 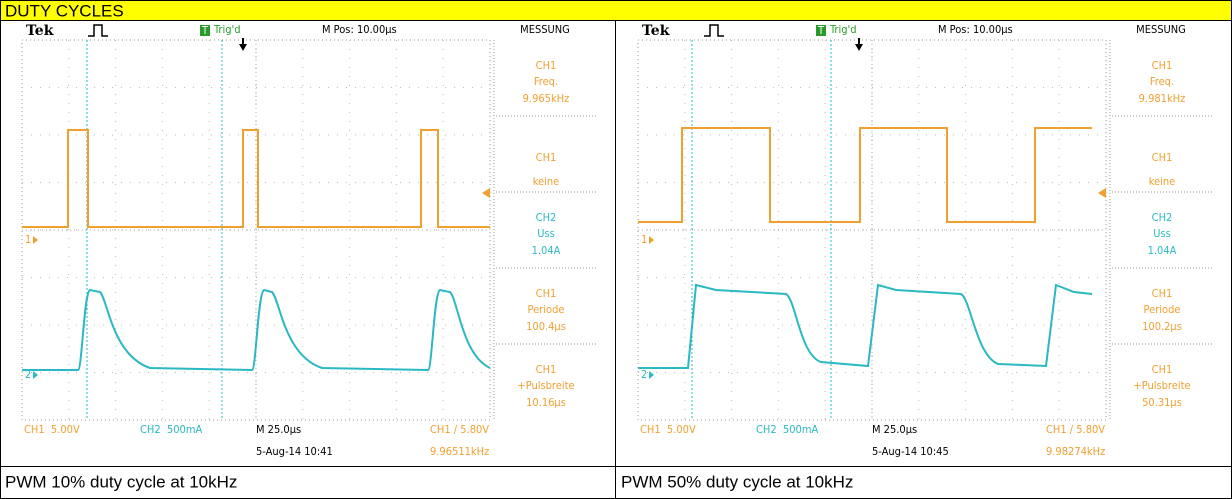 I want to click on header-title: DUTY CYCLES, so click(x=64, y=10).